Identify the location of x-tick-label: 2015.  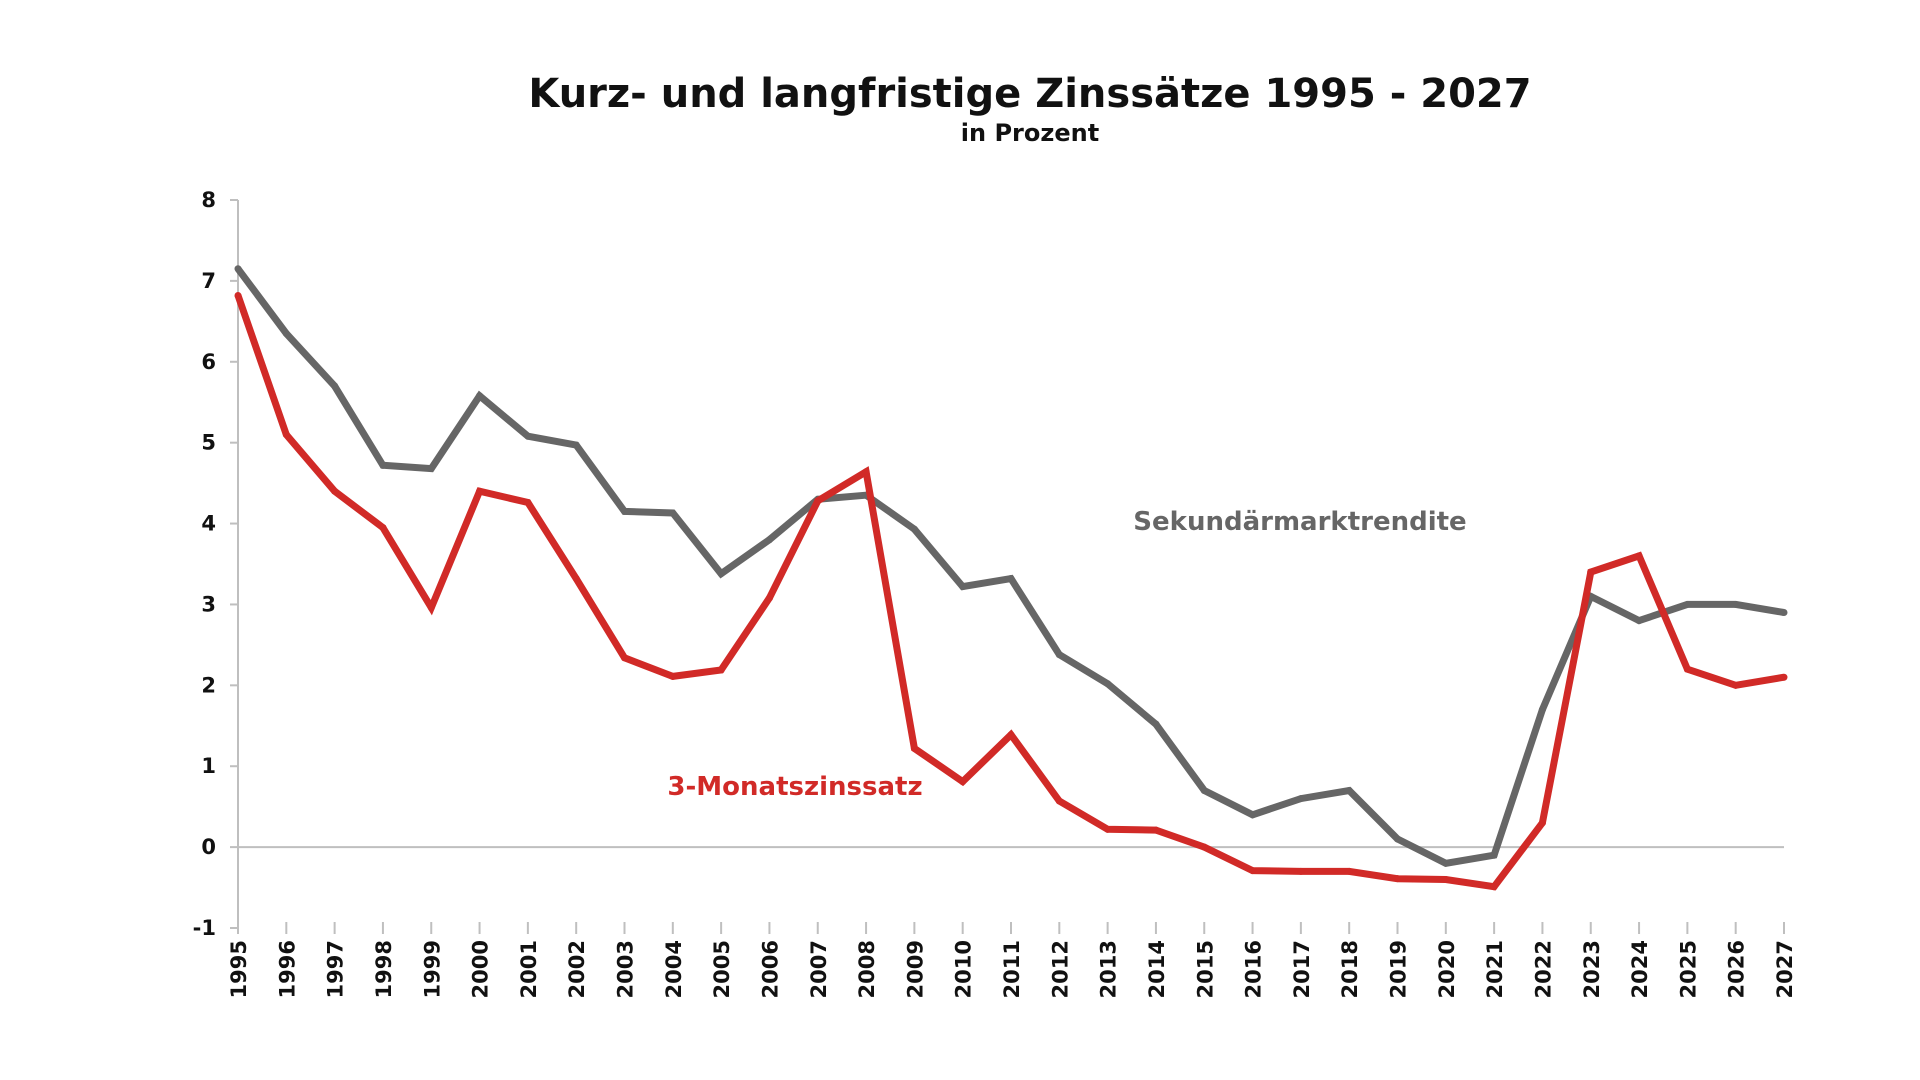
(1205, 969).